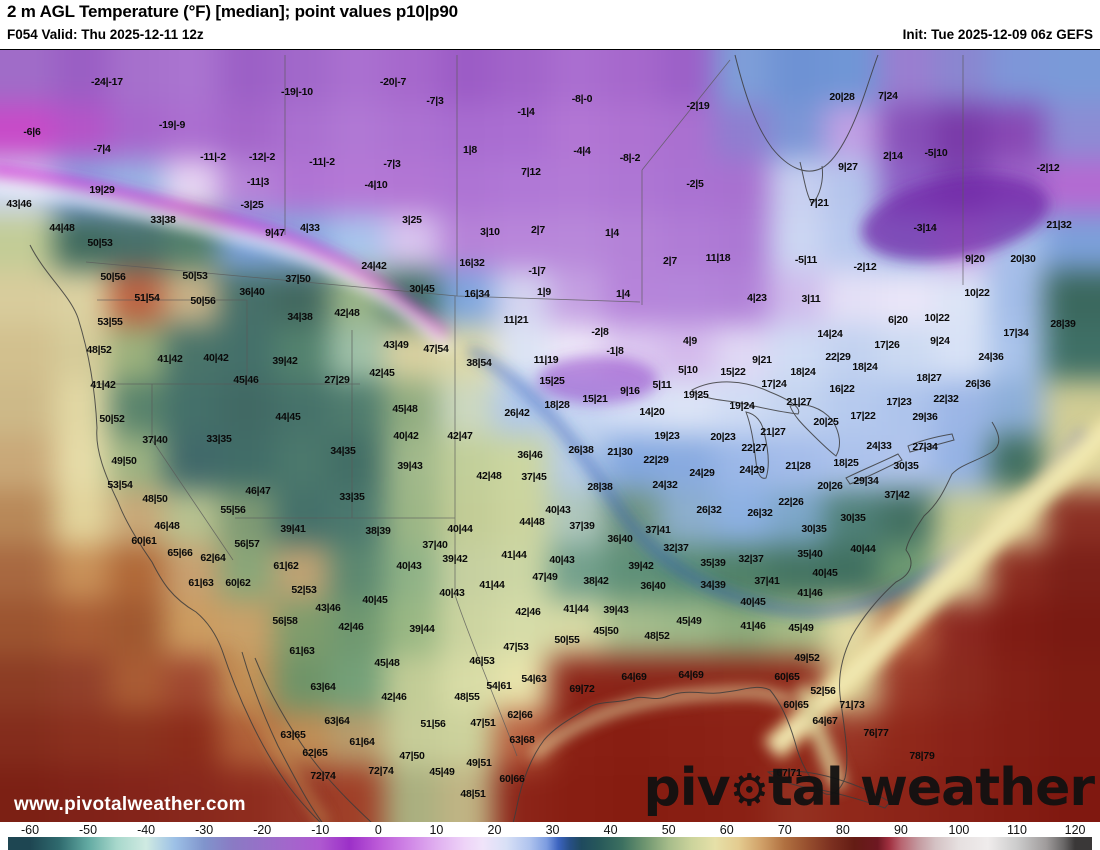 This screenshot has height=850, width=1100. What do you see at coordinates (630, 390) in the screenshot?
I see `point-value: 9|16` at bounding box center [630, 390].